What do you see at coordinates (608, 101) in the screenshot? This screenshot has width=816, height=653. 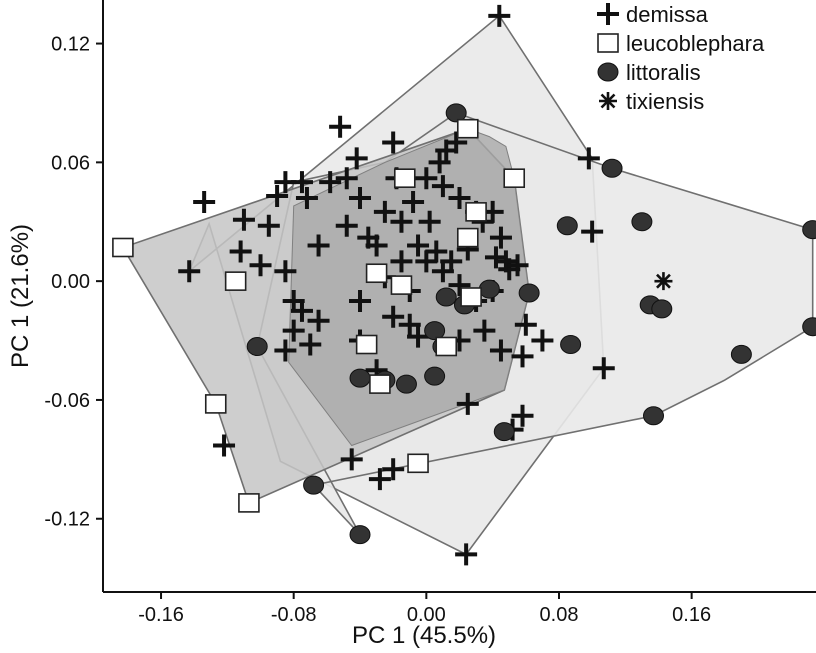 I see `legend-marker-tixiensis` at bounding box center [608, 101].